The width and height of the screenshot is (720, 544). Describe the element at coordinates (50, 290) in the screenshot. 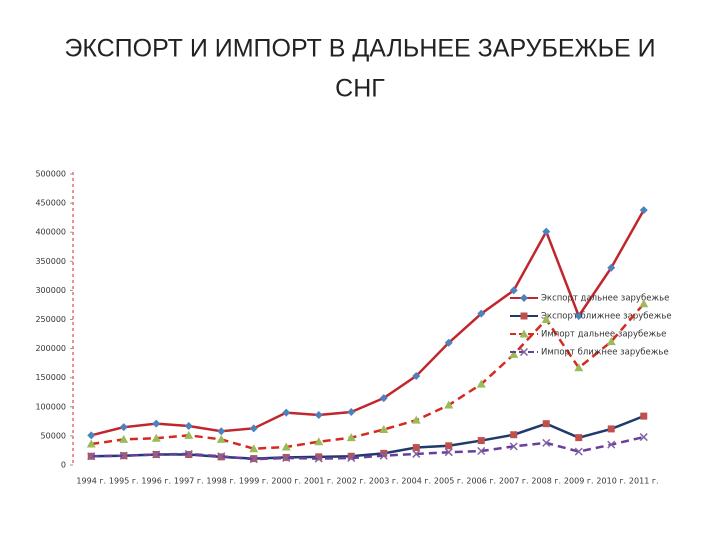

I see `y-tick-label: 300000` at that location.